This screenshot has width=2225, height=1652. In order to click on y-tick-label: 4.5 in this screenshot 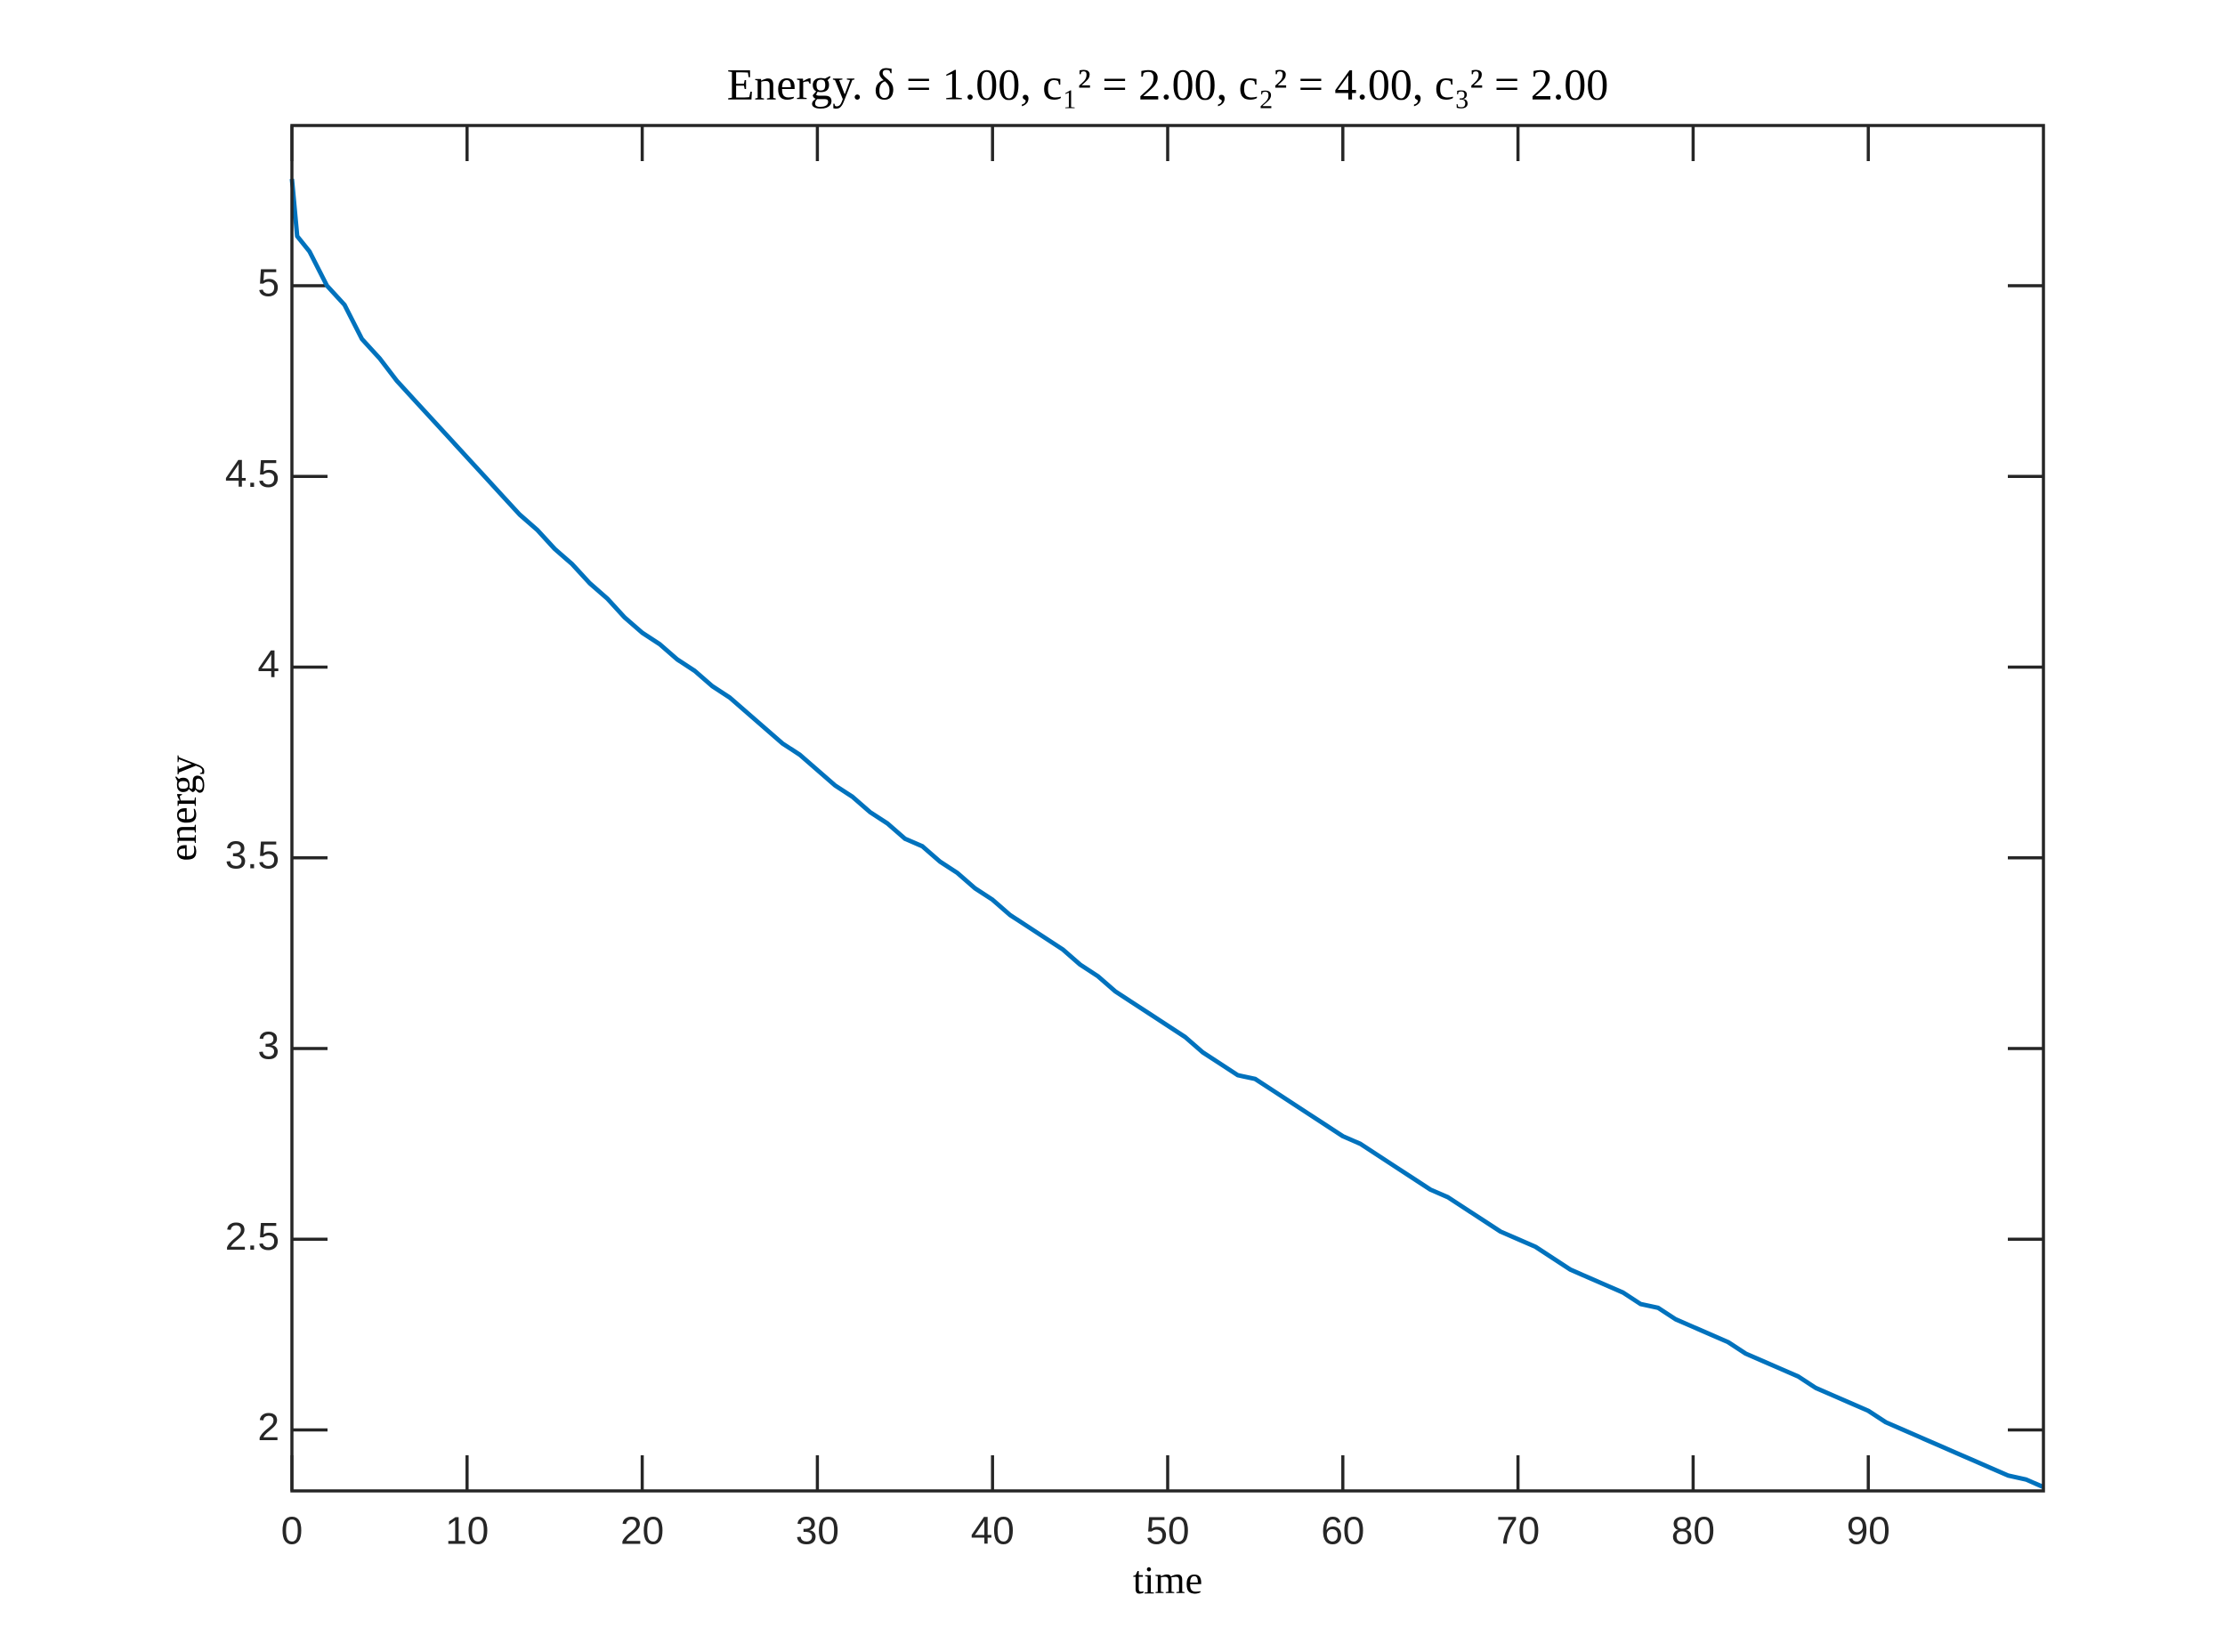, I will do `click(252, 474)`.